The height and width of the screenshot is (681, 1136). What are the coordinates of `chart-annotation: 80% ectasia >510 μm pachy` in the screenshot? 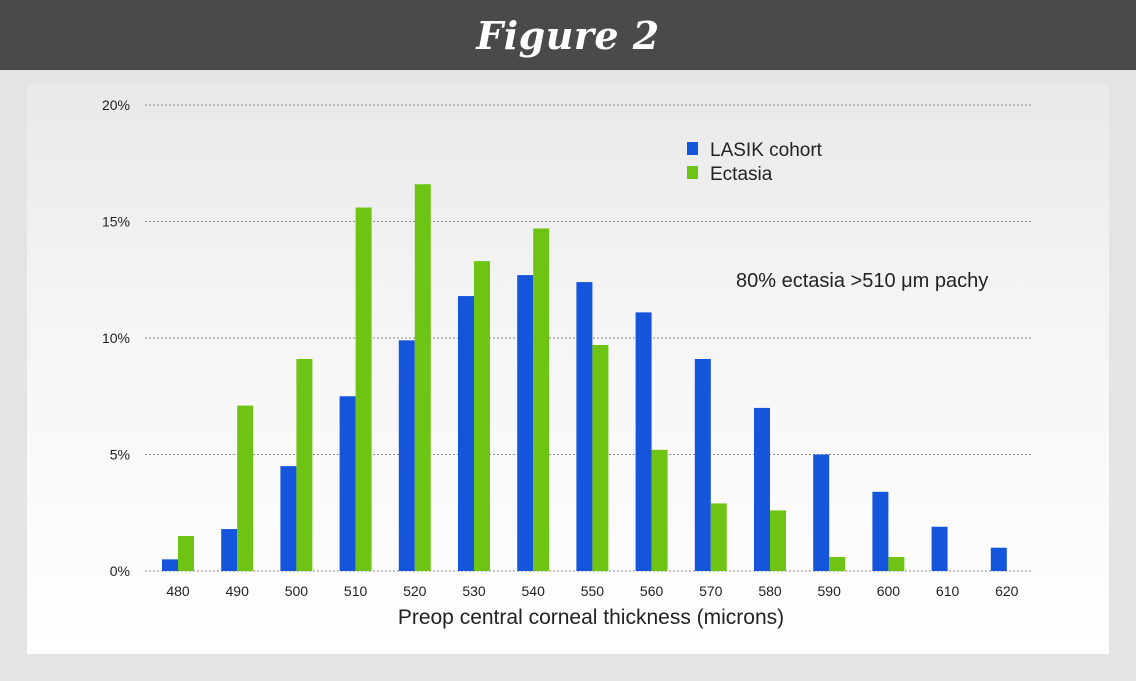 It's located at (862, 281).